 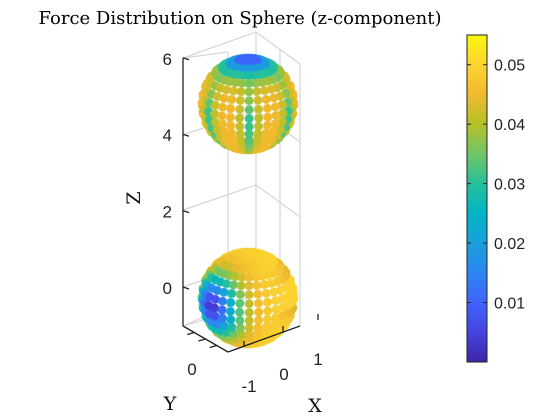 What do you see at coordinates (315, 406) in the screenshot?
I see `x-axis-label: X` at bounding box center [315, 406].